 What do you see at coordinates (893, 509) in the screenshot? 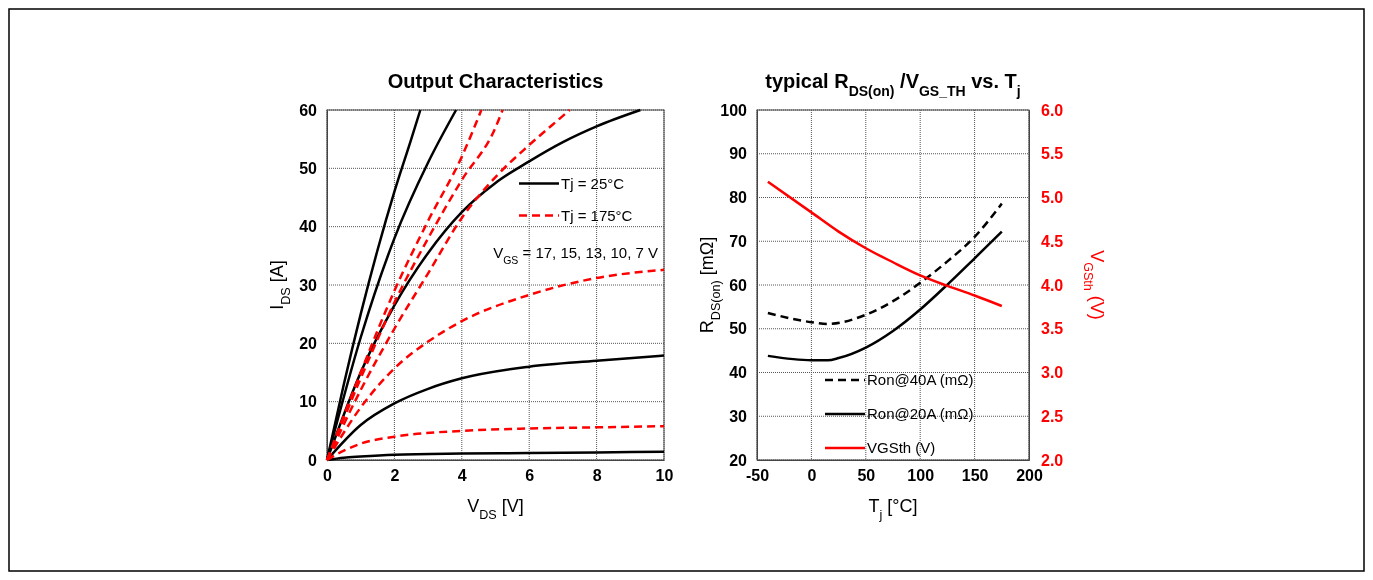
I see `x-axis-title: T$_{j}$ [°C]` at bounding box center [893, 509].